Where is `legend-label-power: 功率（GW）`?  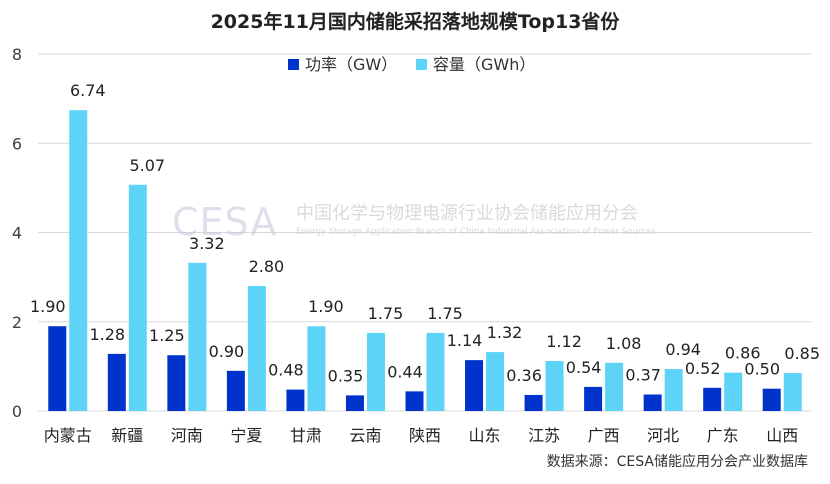
legend-label-power: 功率（GW） is located at coordinates (351, 64).